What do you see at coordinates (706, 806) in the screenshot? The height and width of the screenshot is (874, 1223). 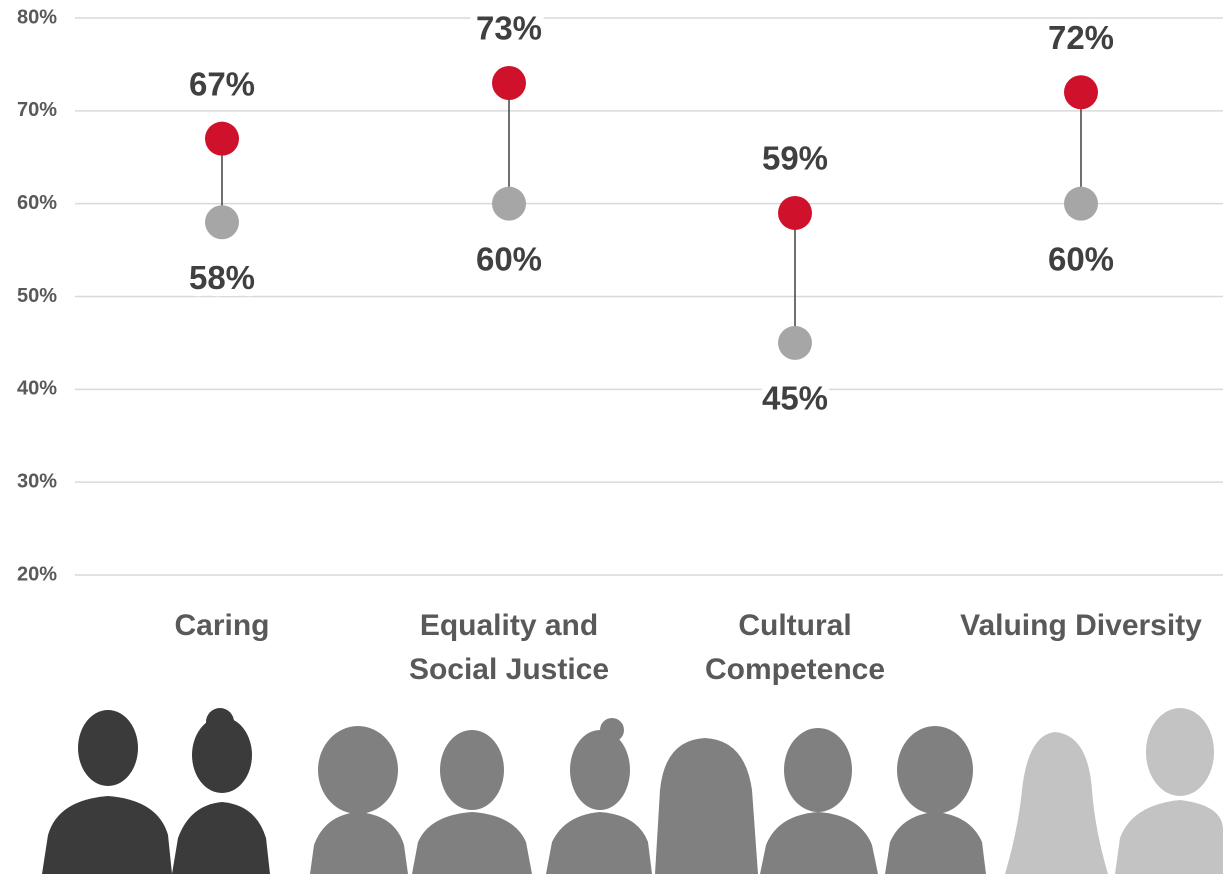 I see `silhouette-long-hair` at bounding box center [706, 806].